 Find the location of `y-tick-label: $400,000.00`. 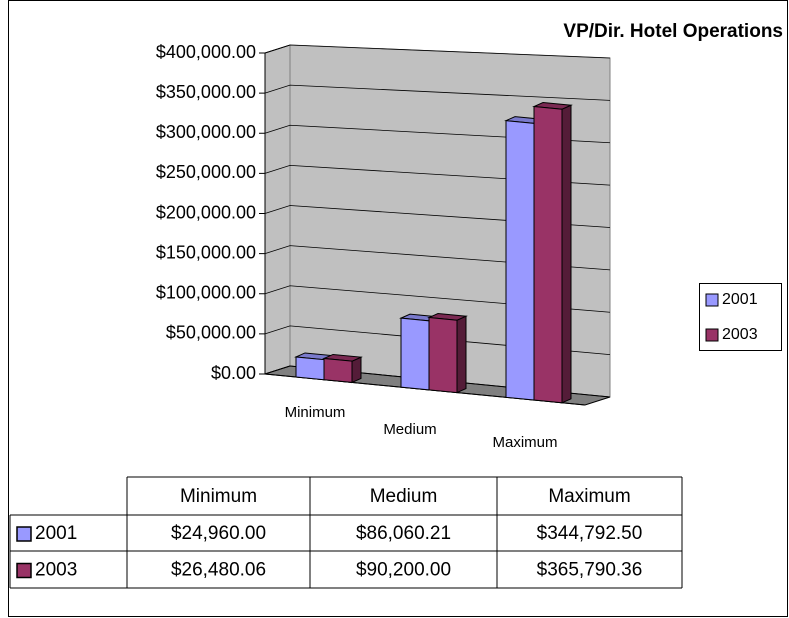

y-tick-label: $400,000.00 is located at coordinates (206, 52).